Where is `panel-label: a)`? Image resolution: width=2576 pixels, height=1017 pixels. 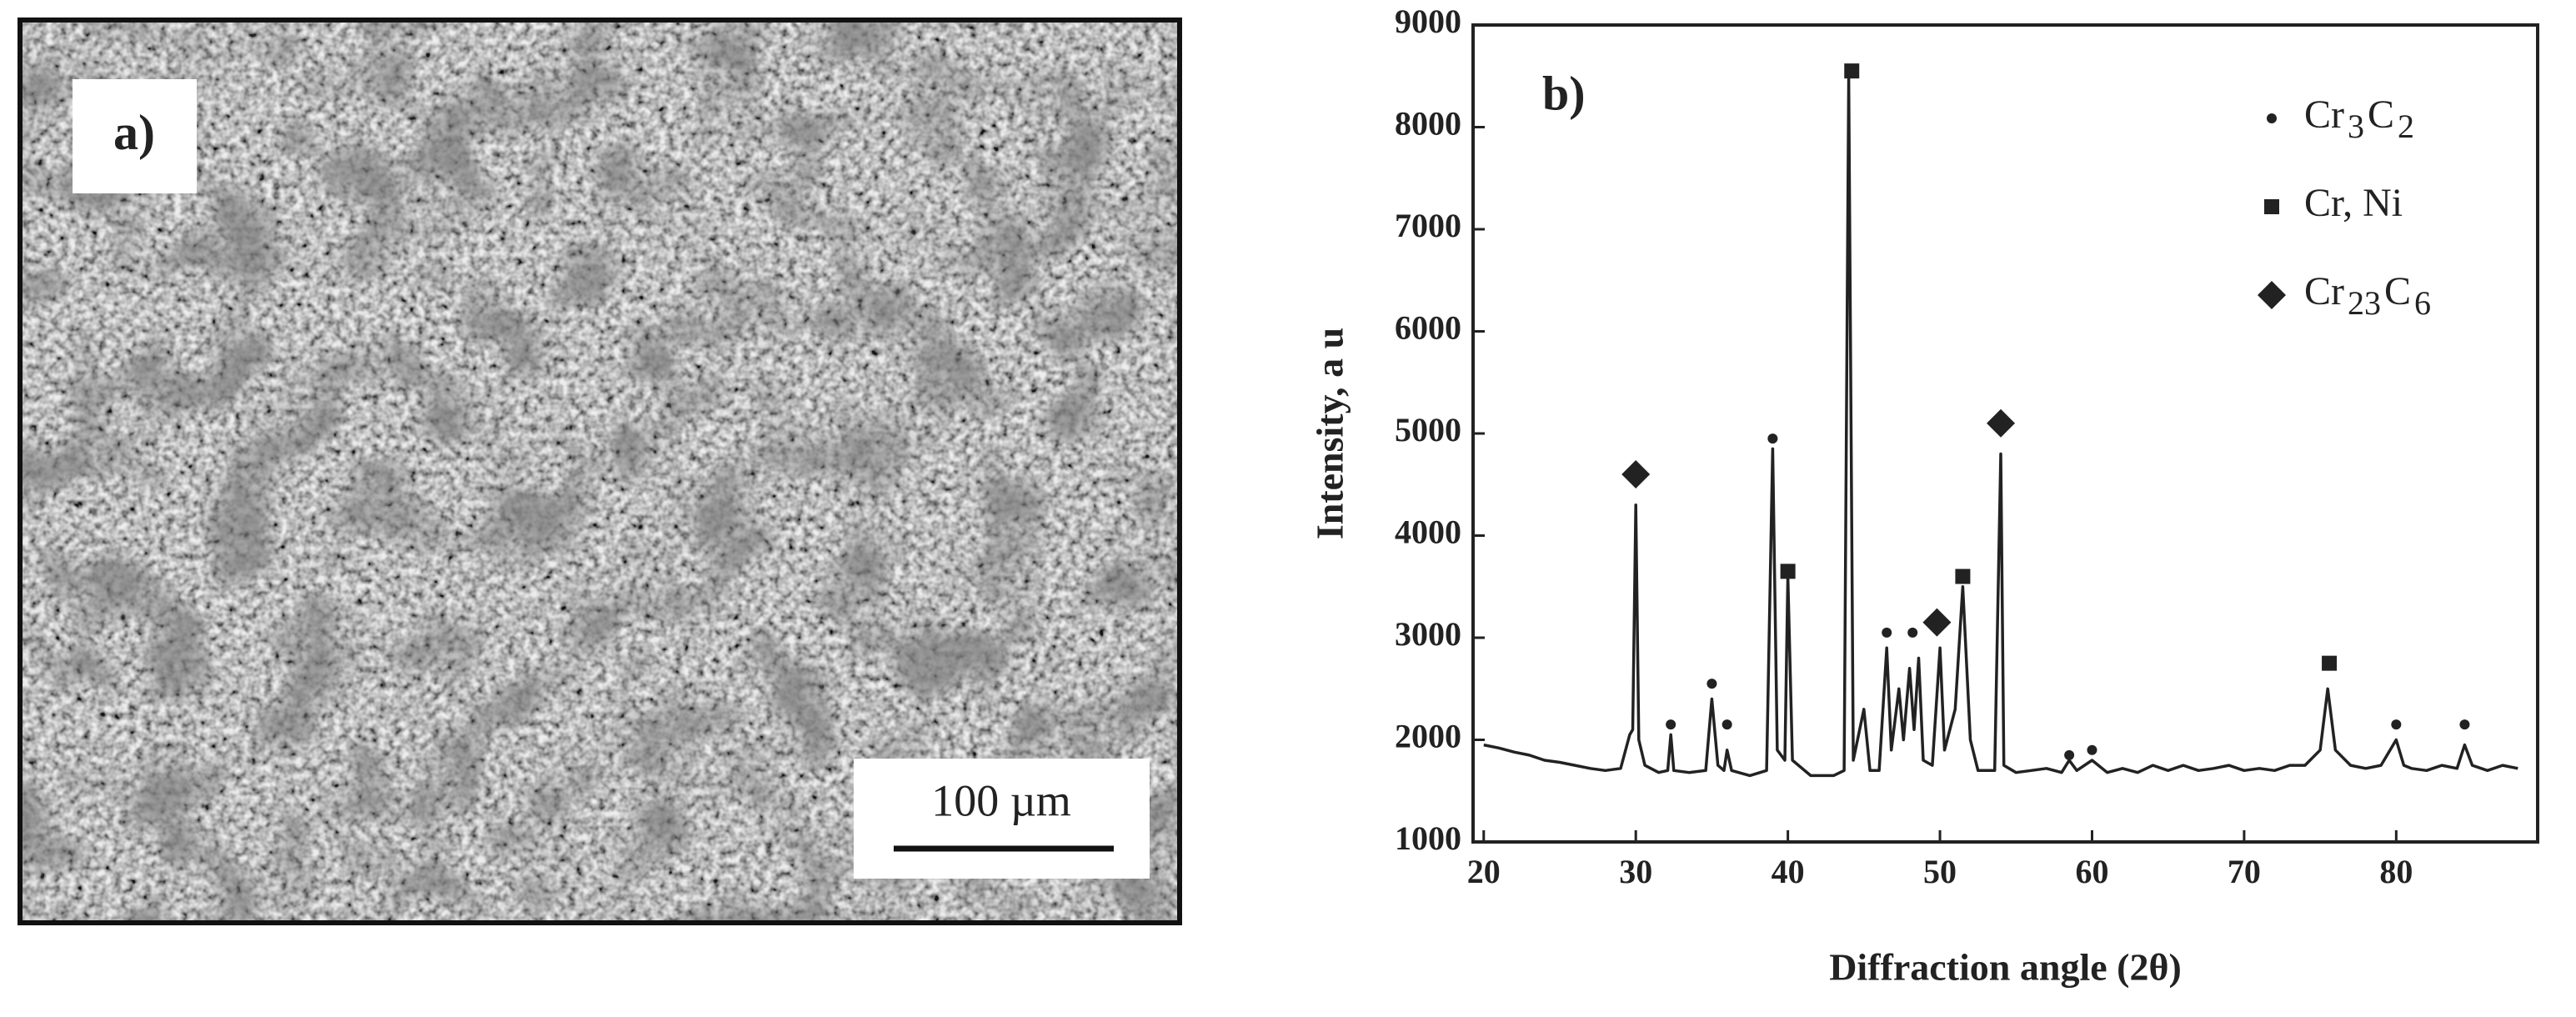
panel-label: a) is located at coordinates (134, 132).